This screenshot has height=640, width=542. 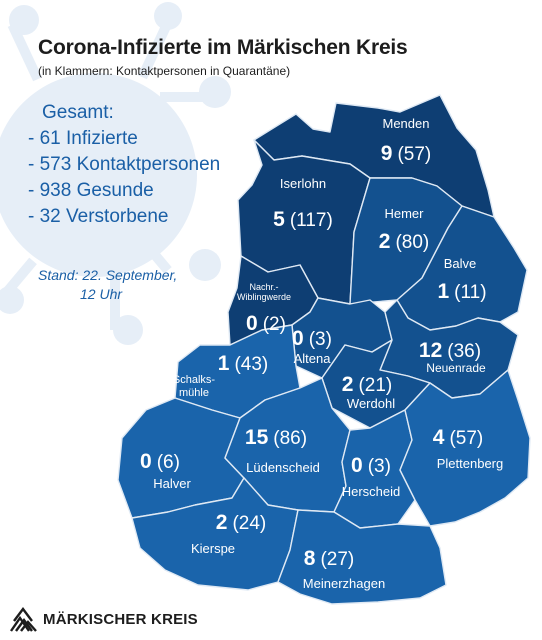 What do you see at coordinates (404, 213) in the screenshot?
I see `district-name-hemer: Hemer` at bounding box center [404, 213].